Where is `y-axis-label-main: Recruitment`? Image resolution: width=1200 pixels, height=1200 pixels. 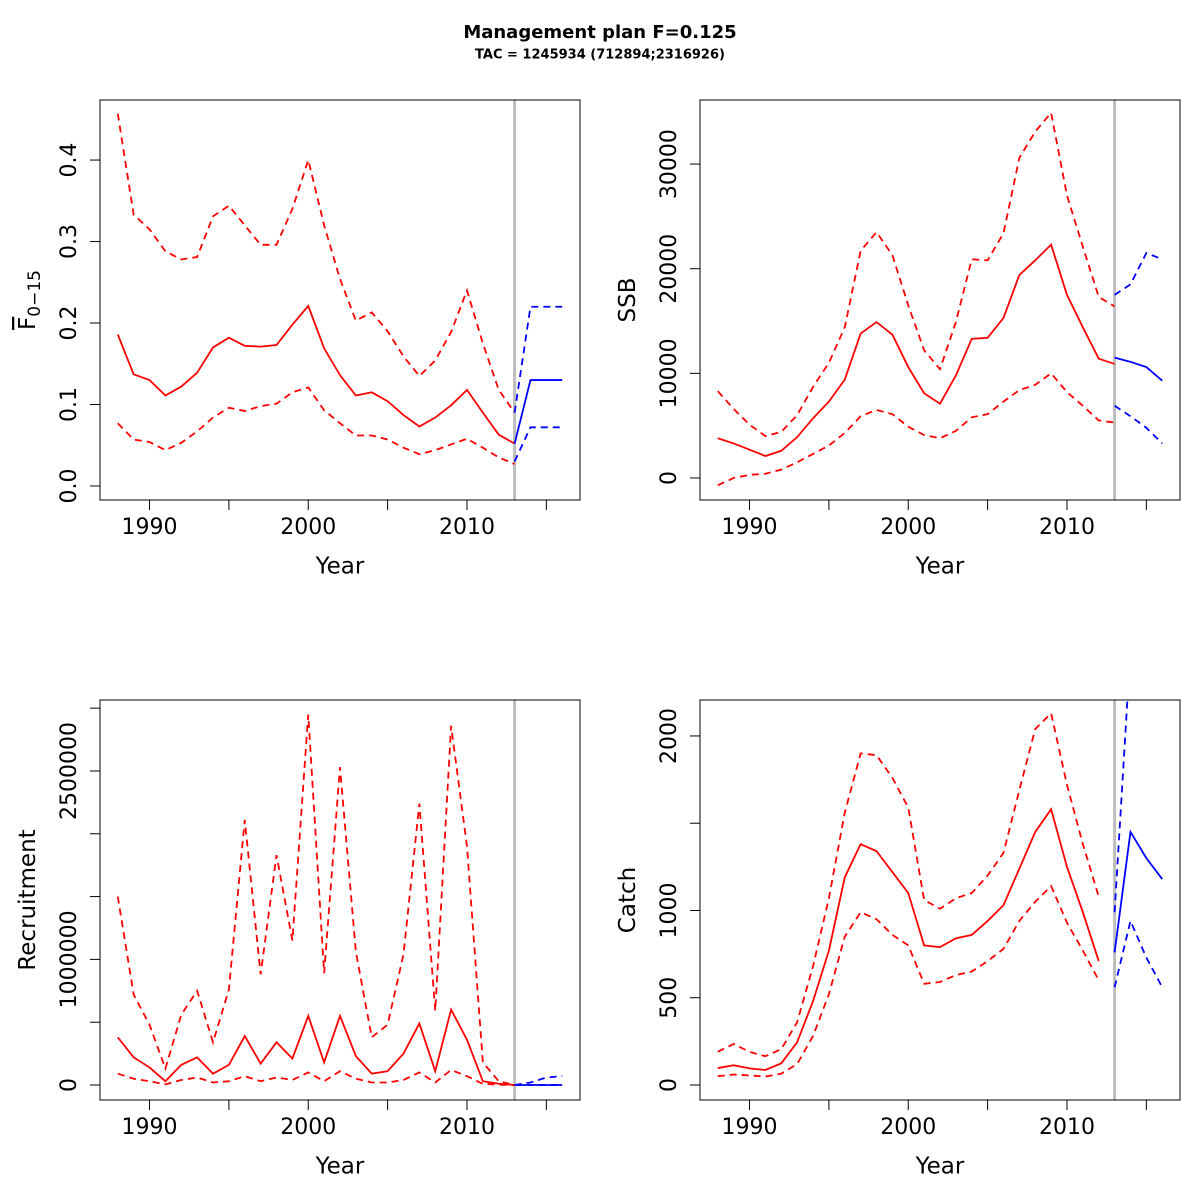 y-axis-label-main: Recruitment is located at coordinates (28, 899).